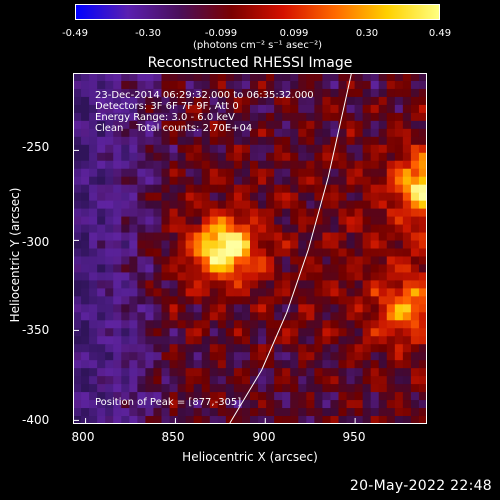 Image resolution: width=500 pixels, height=500 pixels. Describe the element at coordinates (36, 147) in the screenshot. I see `y-tick-label: -250` at that location.